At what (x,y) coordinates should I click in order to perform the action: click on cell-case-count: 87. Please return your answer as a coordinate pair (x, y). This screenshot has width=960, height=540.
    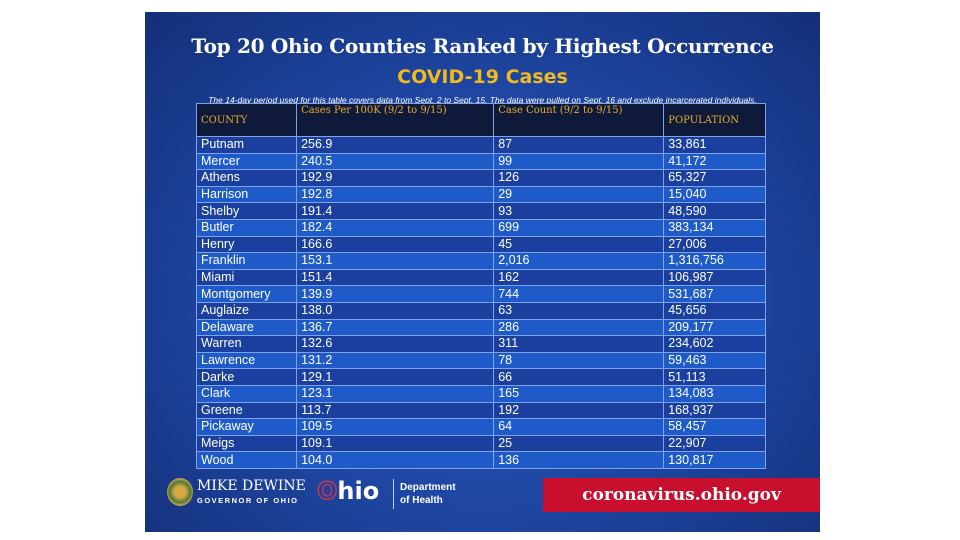
    Looking at the image, I should click on (579, 145).